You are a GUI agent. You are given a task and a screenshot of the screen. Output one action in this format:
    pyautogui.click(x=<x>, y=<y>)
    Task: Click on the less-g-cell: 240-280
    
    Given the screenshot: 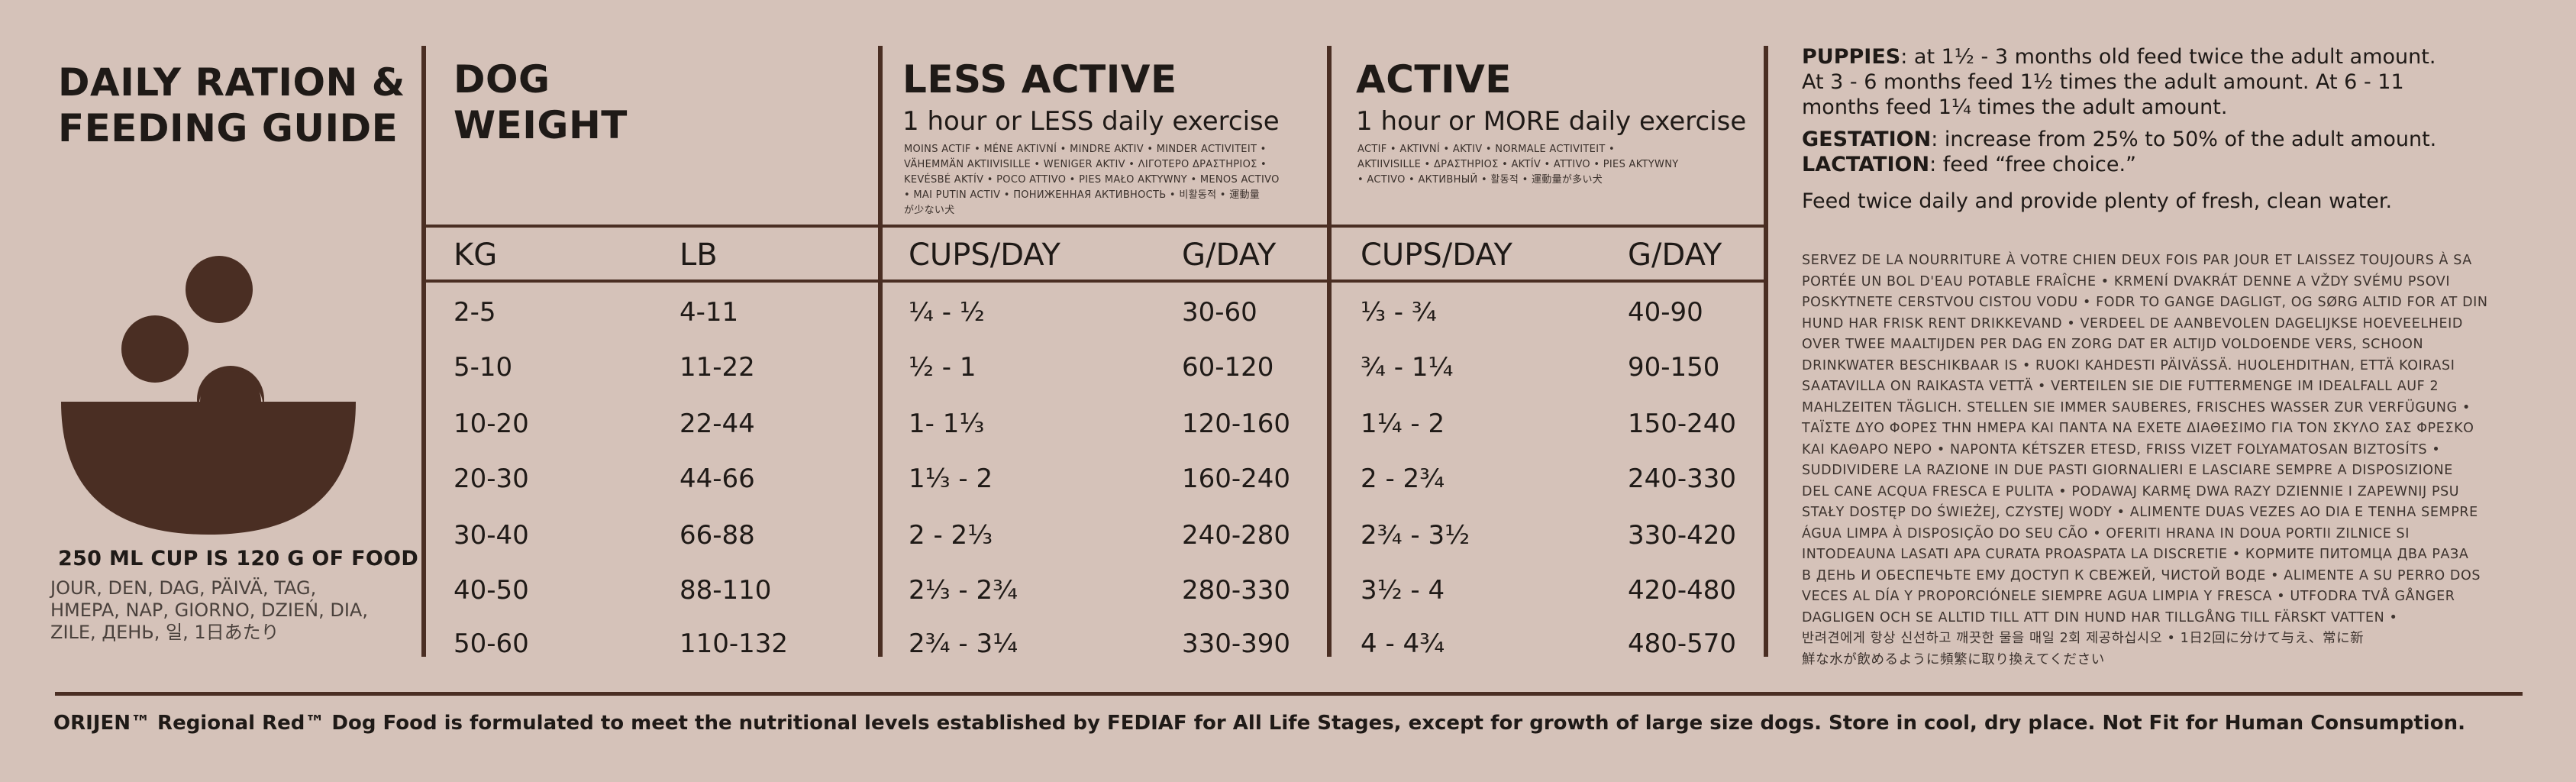 What is the action you would take?
    pyautogui.click(x=1236, y=535)
    